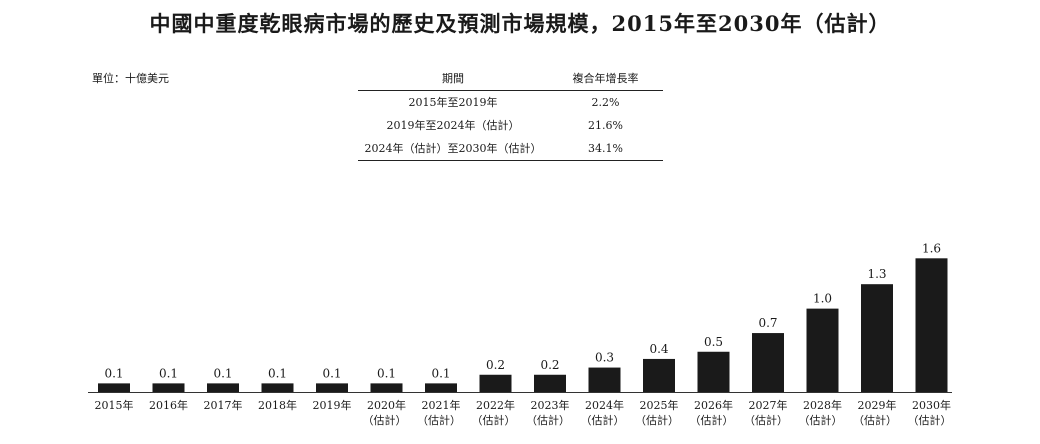 This screenshot has height=444, width=1040. I want to click on cagr-period: 2015年至2019年, so click(453, 102).